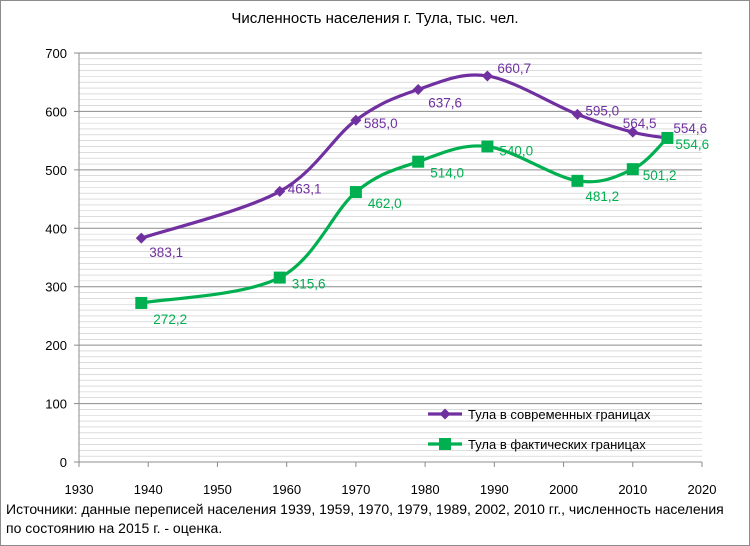 The width and height of the screenshot is (750, 546). What do you see at coordinates (640, 123) in the screenshot?
I see `data-label: 564,5` at bounding box center [640, 123].